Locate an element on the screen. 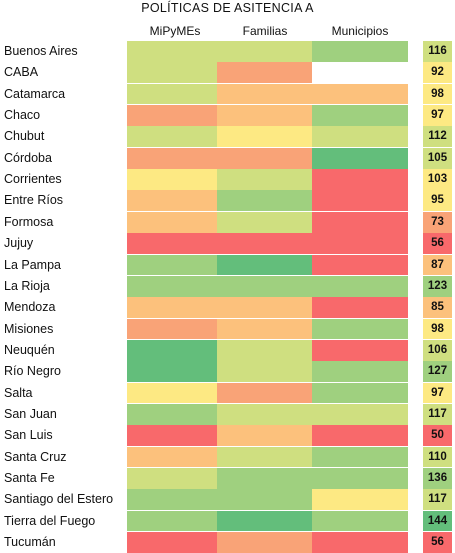  table-row: Río Negro 127 is located at coordinates (227, 372).